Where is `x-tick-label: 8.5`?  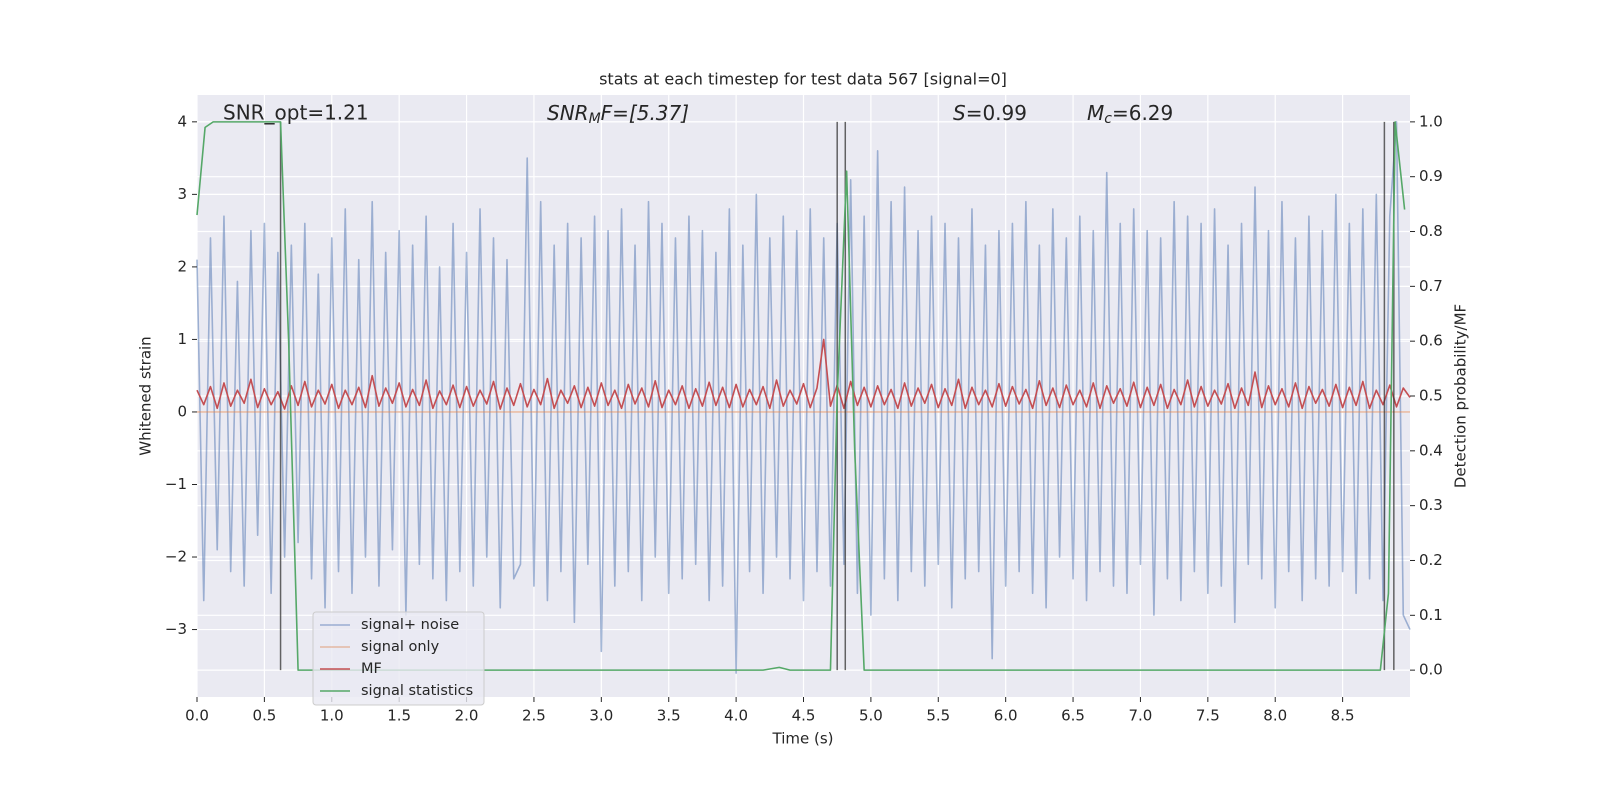 x-tick-label: 8.5 is located at coordinates (1343, 716).